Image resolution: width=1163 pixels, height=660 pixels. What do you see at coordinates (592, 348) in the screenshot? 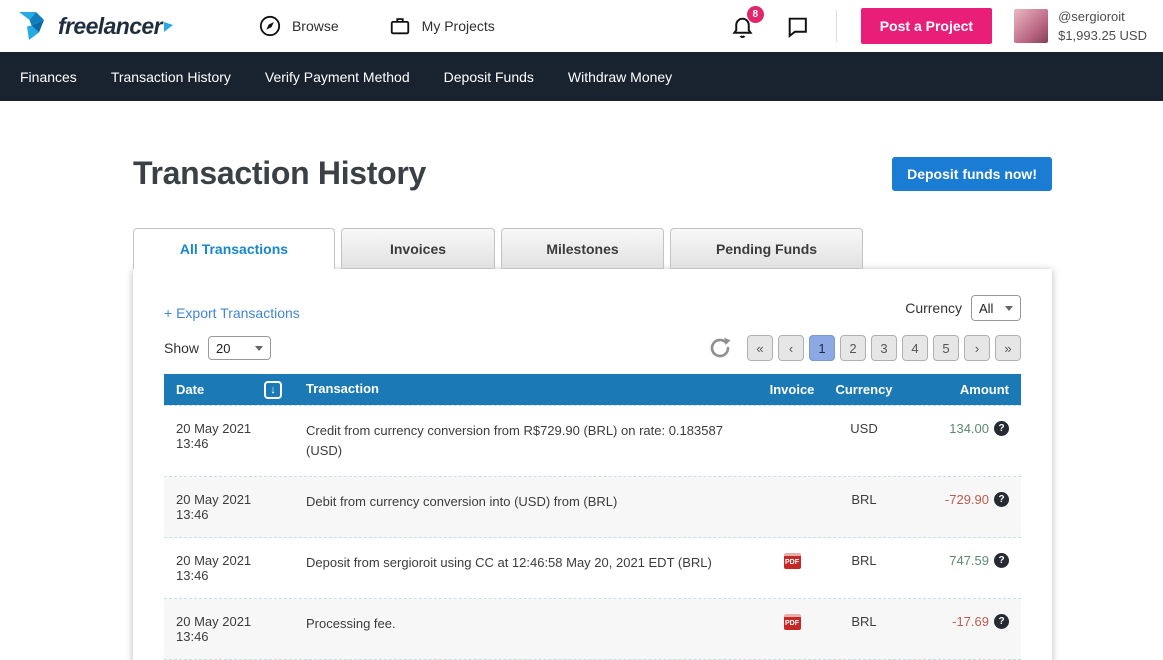
I see `toolbar-bottom: Show 20 «‹ 1 2 3 4 5 ›»` at bounding box center [592, 348].